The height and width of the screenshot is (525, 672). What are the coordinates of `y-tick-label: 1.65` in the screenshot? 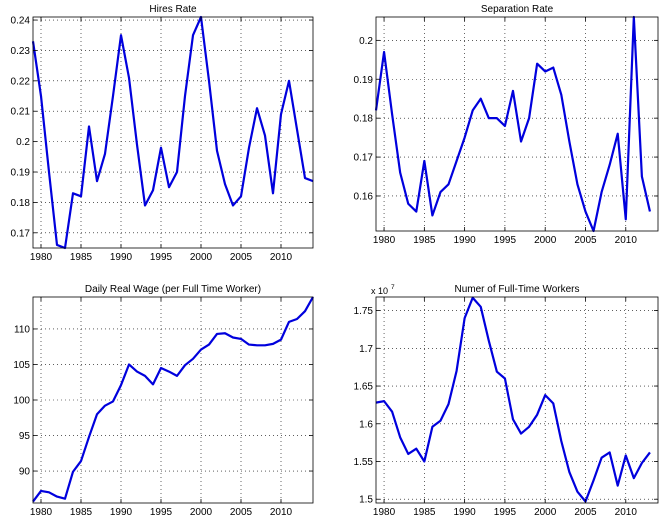 It's located at (364, 387).